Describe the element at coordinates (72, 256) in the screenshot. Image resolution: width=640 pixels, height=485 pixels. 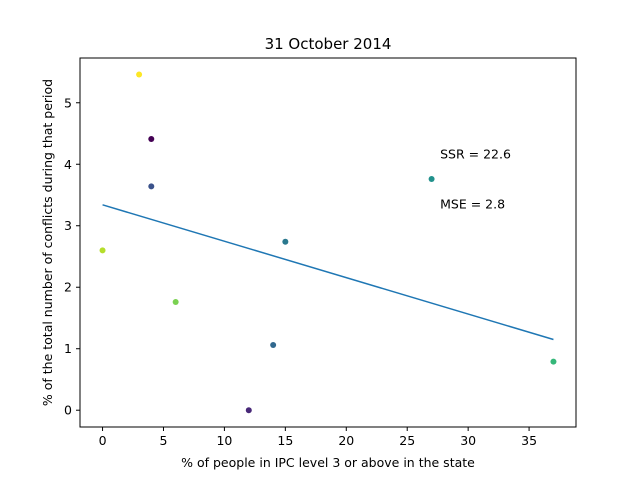
I see `y-ticks: 0 1 2 3 4 5` at that location.